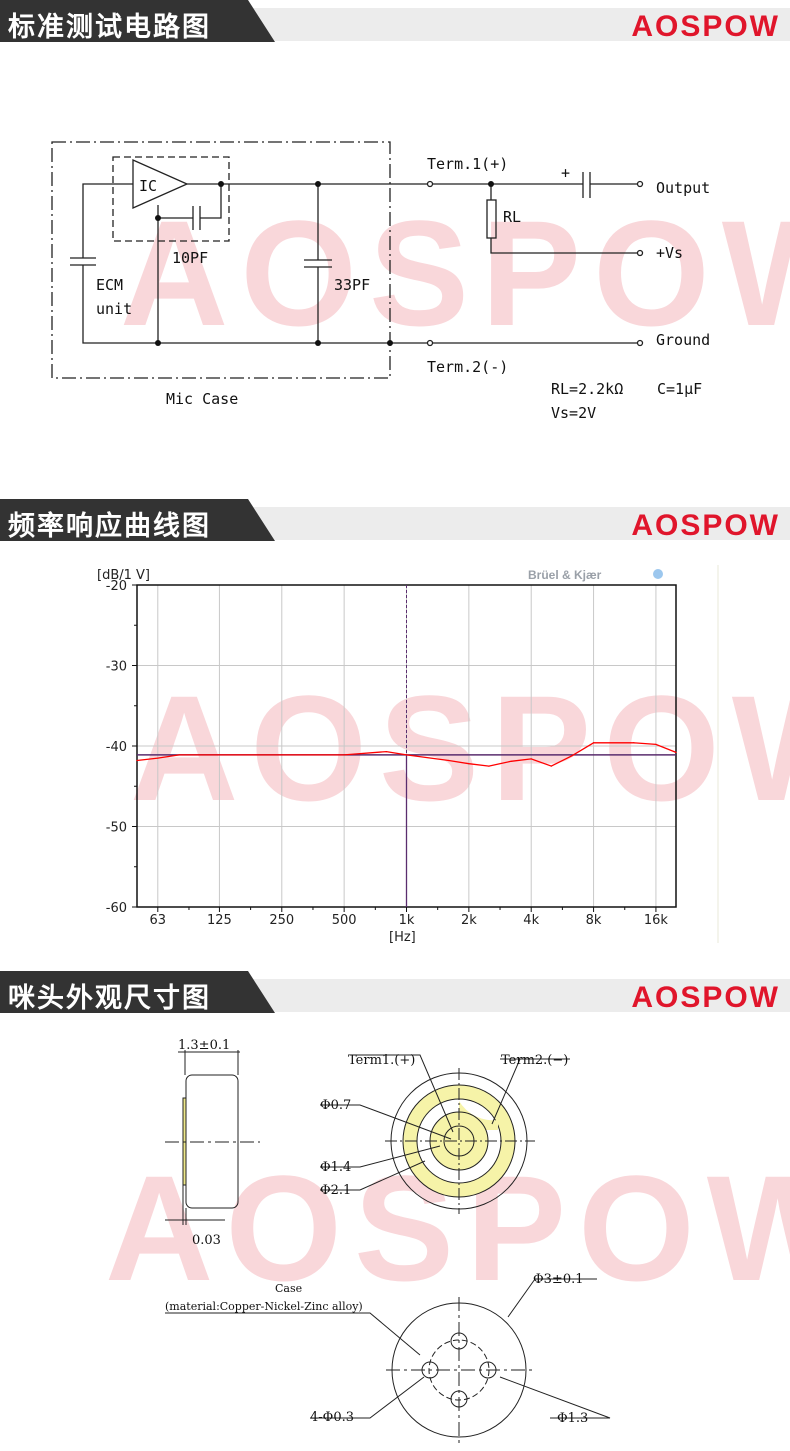 Image resolution: width=790 pixels, height=1451 pixels. Describe the element at coordinates (221, 260) in the screenshot. I see `mic-case-outline` at that location.